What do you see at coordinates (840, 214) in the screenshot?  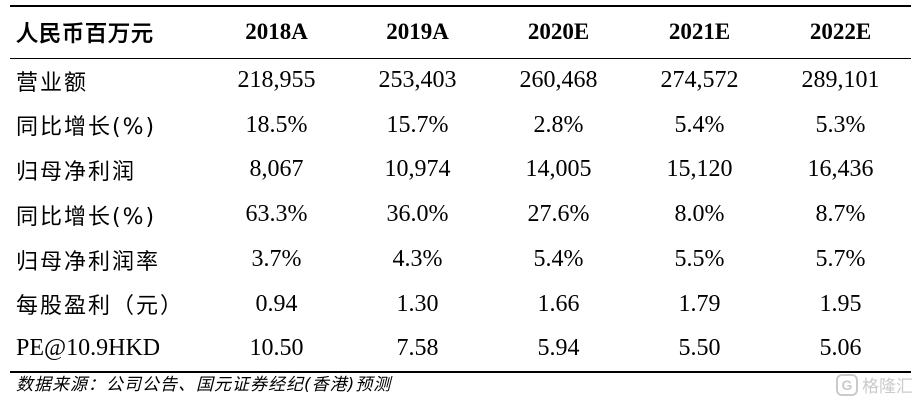 I see `table-cell: 8.7%` at bounding box center [840, 214].